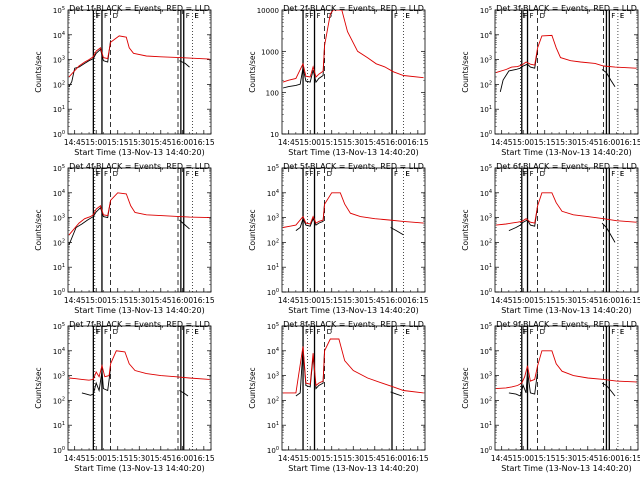  I want to click on y-tick-label: 10, so click(274, 135).